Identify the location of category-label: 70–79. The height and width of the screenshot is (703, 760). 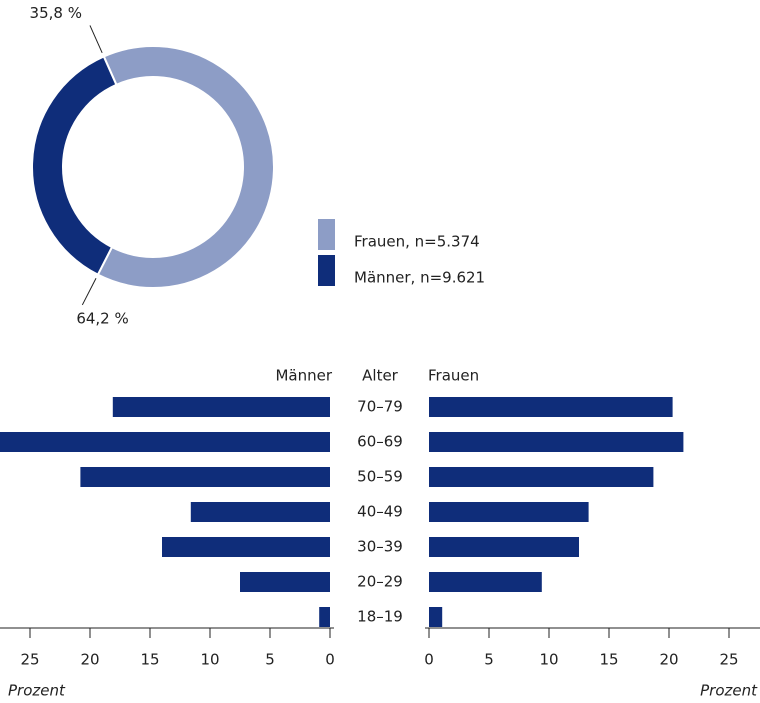
(380, 407).